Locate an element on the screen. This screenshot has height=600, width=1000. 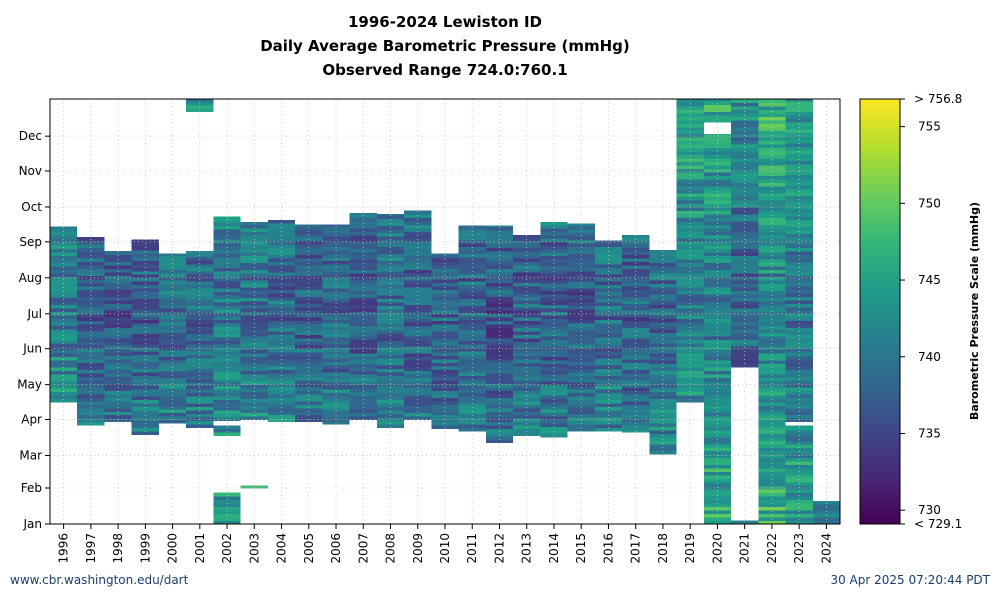
x-tick-label-2002: 2002 is located at coordinates (227, 548).